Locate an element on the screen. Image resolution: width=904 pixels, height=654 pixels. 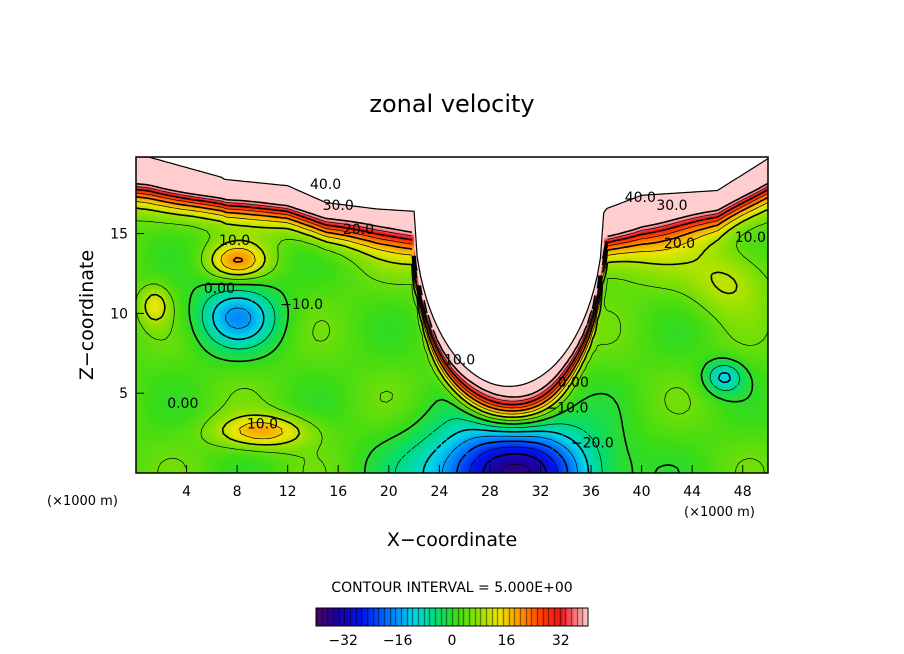
x-tick-label: 12 is located at coordinates (288, 492).